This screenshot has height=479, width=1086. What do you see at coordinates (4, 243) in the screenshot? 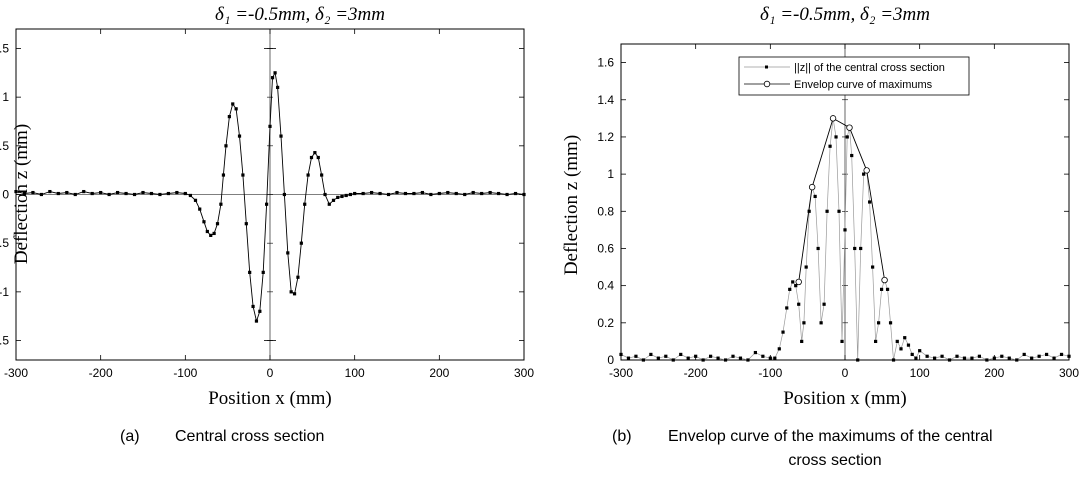
I see `y-tick-label: -0.5` at bounding box center [4, 243].